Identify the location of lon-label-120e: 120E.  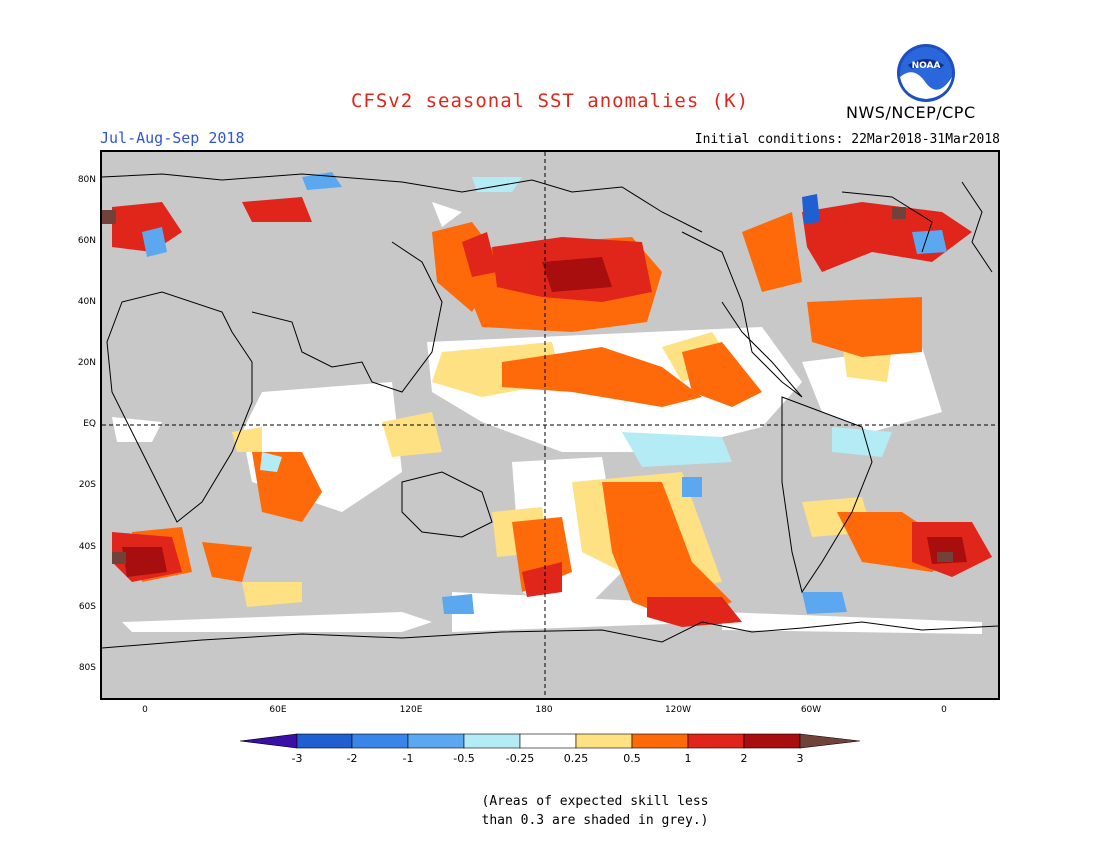
(411, 710).